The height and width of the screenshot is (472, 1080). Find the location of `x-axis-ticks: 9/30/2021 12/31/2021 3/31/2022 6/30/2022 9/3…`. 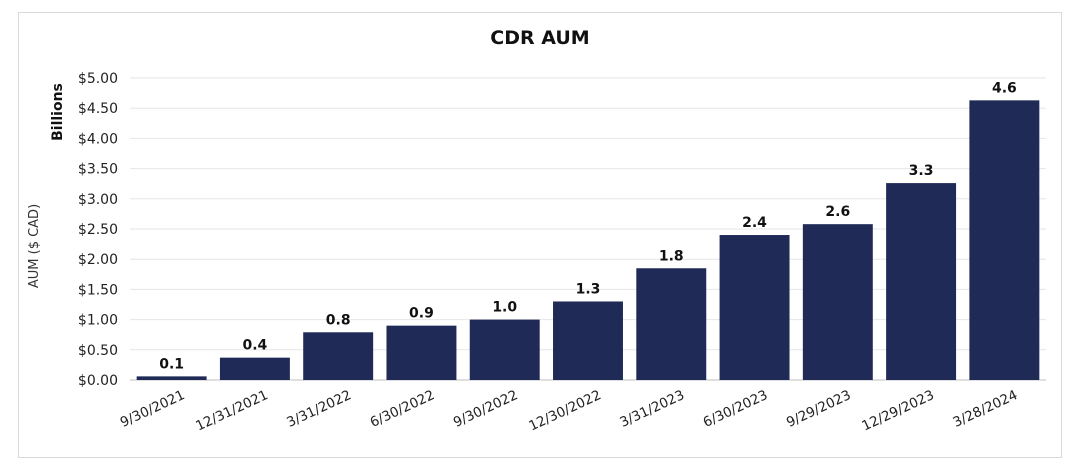

x-axis-ticks: 9/30/2021 12/31/2021 3/31/2022 6/30/2022 9/3… is located at coordinates (569, 410).